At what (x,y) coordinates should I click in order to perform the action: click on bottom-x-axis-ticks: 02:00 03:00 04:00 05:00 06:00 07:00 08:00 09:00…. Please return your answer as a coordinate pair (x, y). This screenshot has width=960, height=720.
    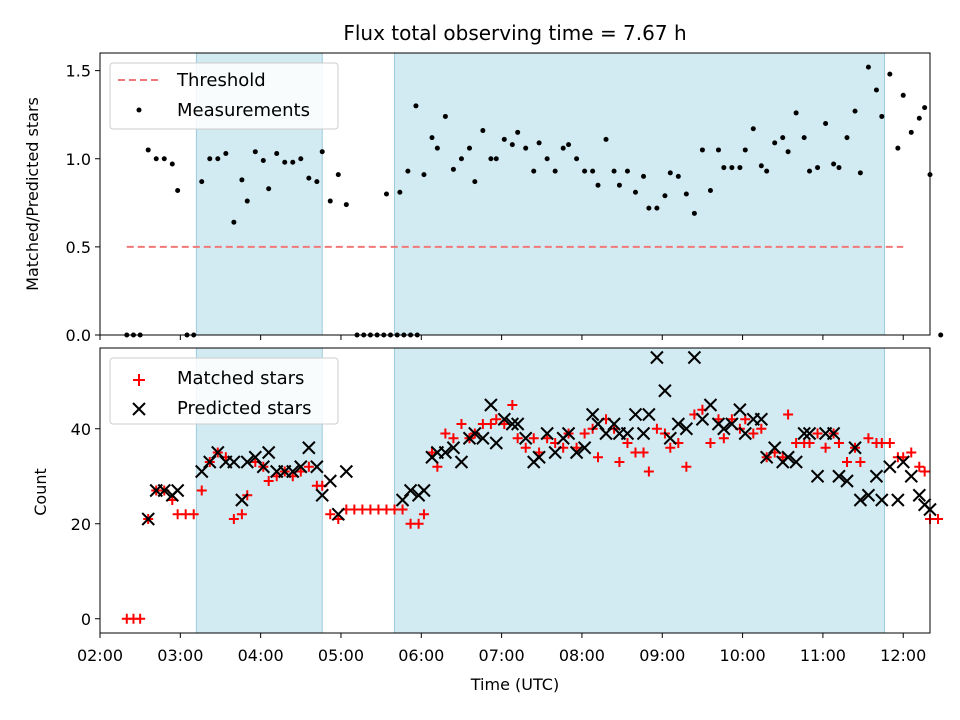
    Looking at the image, I should click on (501, 649).